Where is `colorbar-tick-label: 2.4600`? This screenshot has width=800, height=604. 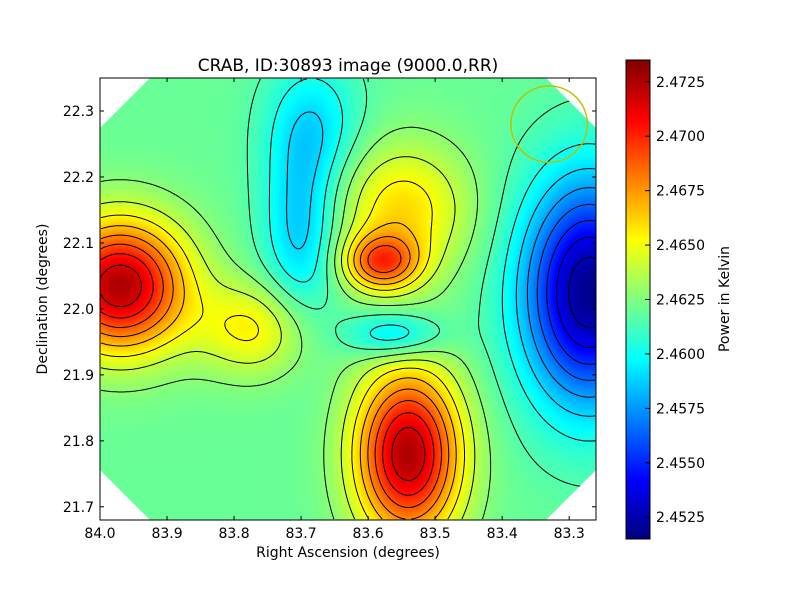 colorbar-tick-label: 2.4600 is located at coordinates (680, 355).